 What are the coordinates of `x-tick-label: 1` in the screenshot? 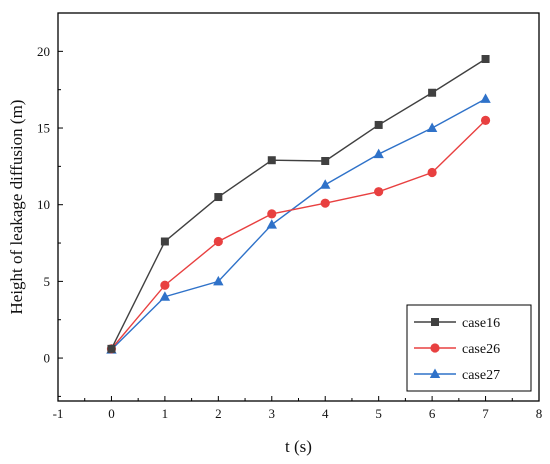 It's located at (165, 413).